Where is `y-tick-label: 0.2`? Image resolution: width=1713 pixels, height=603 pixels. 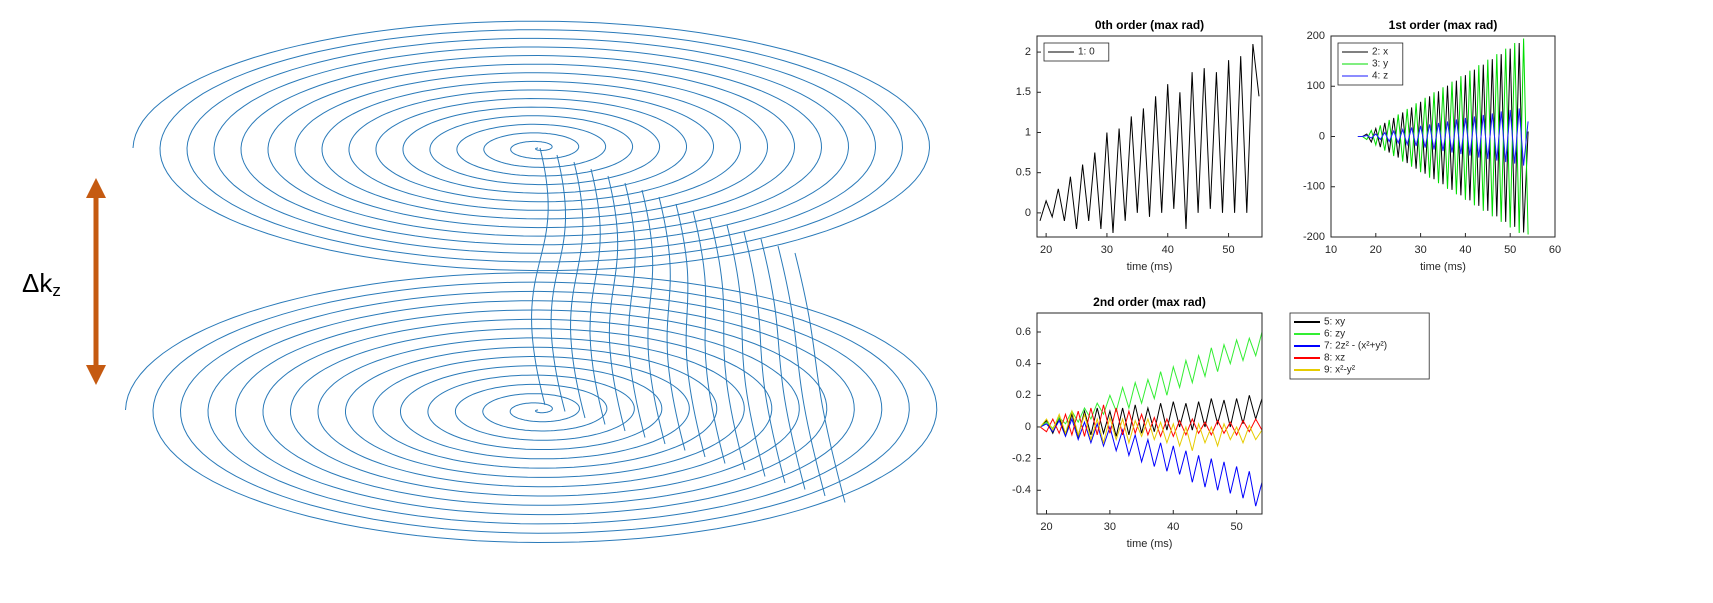 y-tick-label: 0.2 is located at coordinates (1023, 395).